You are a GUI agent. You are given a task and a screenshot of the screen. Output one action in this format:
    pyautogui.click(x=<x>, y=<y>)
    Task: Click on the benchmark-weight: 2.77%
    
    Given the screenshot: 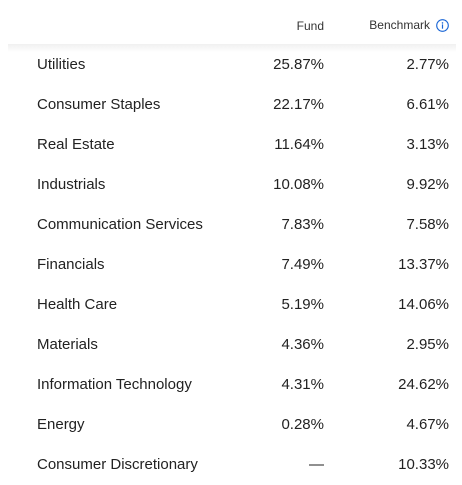 What is the action you would take?
    pyautogui.click(x=427, y=64)
    